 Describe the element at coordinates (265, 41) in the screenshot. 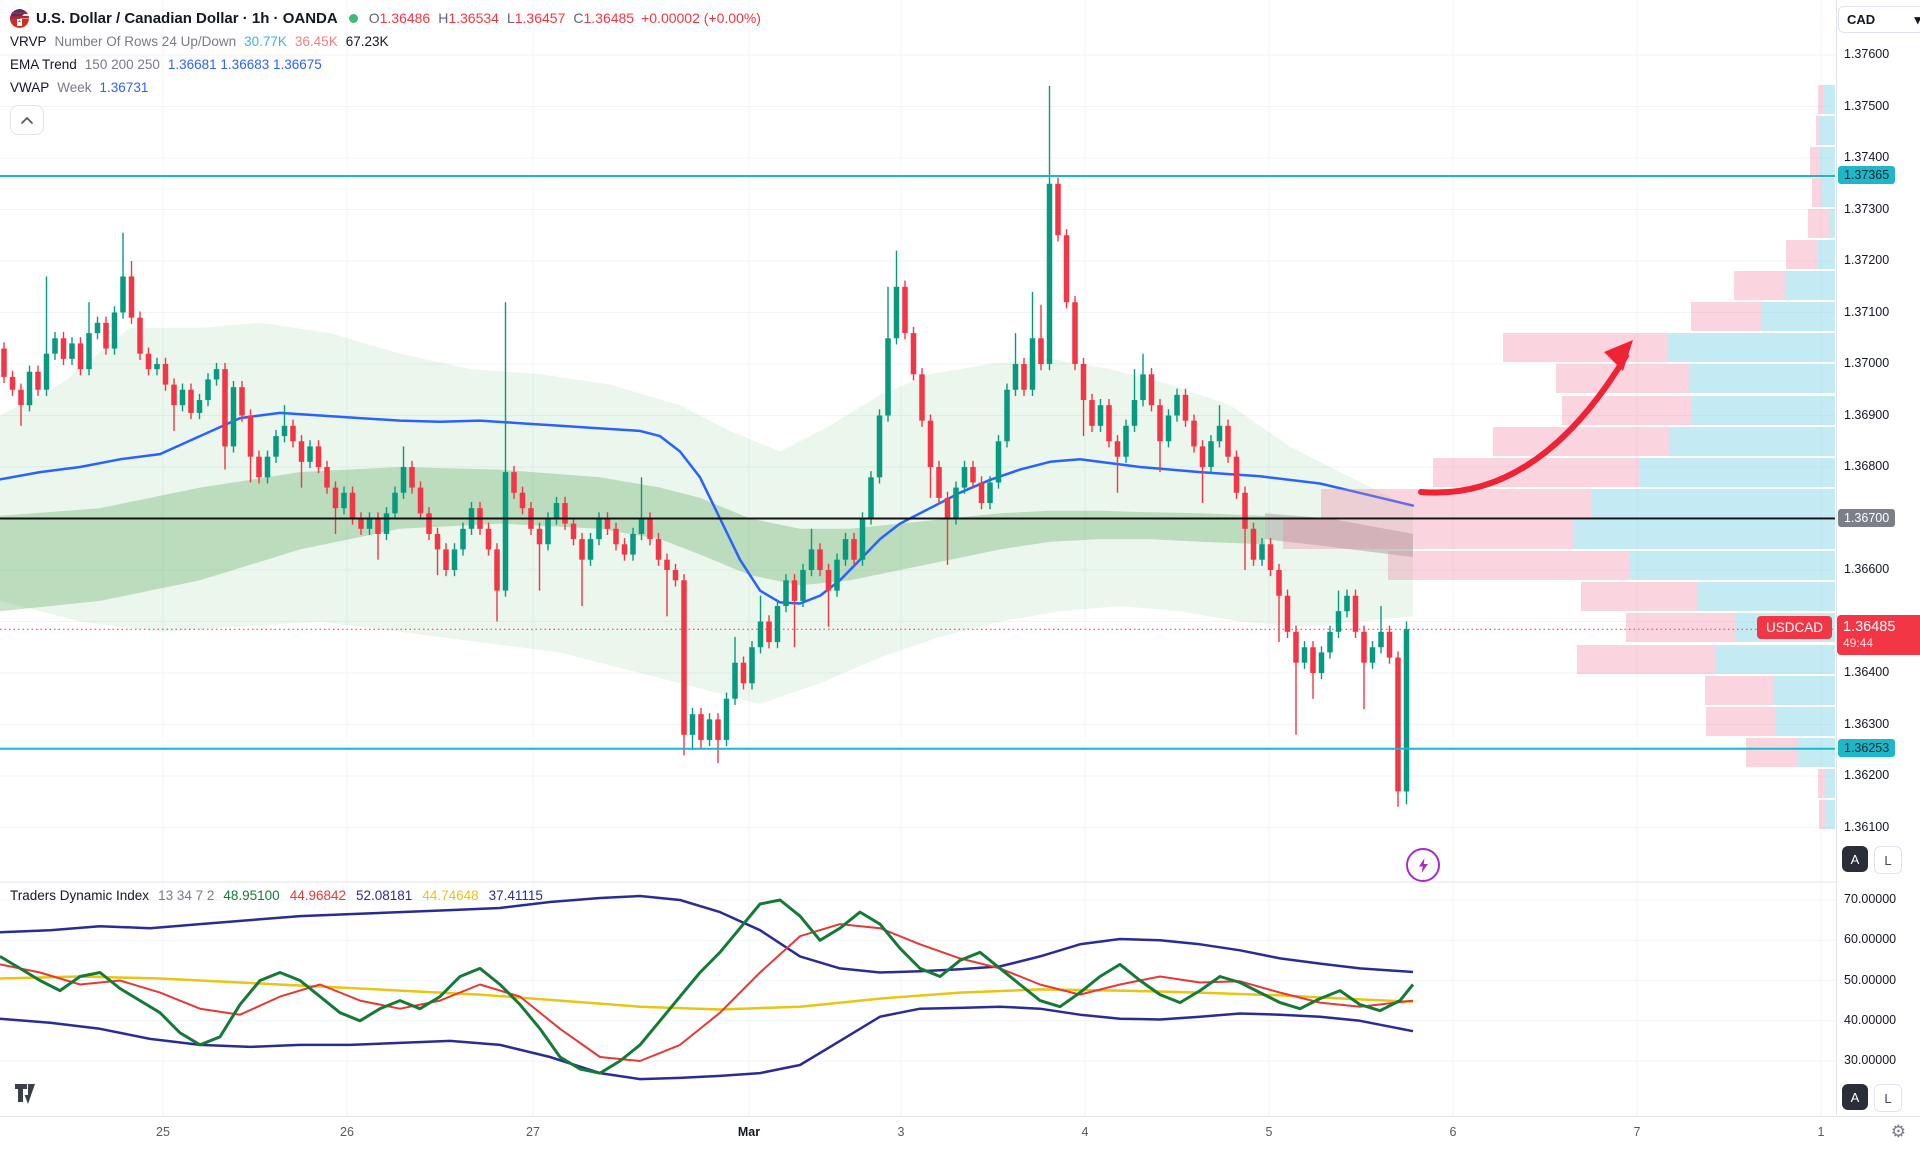

I see `vrvp-up-volume: 30.77K` at that location.